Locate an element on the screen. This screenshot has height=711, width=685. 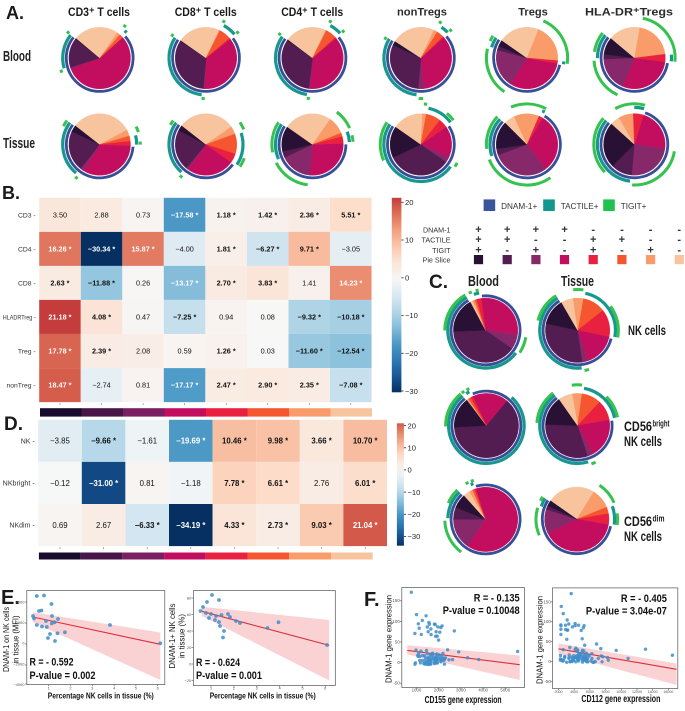
svg-text: 5.51 * is located at coordinates (350, 214).